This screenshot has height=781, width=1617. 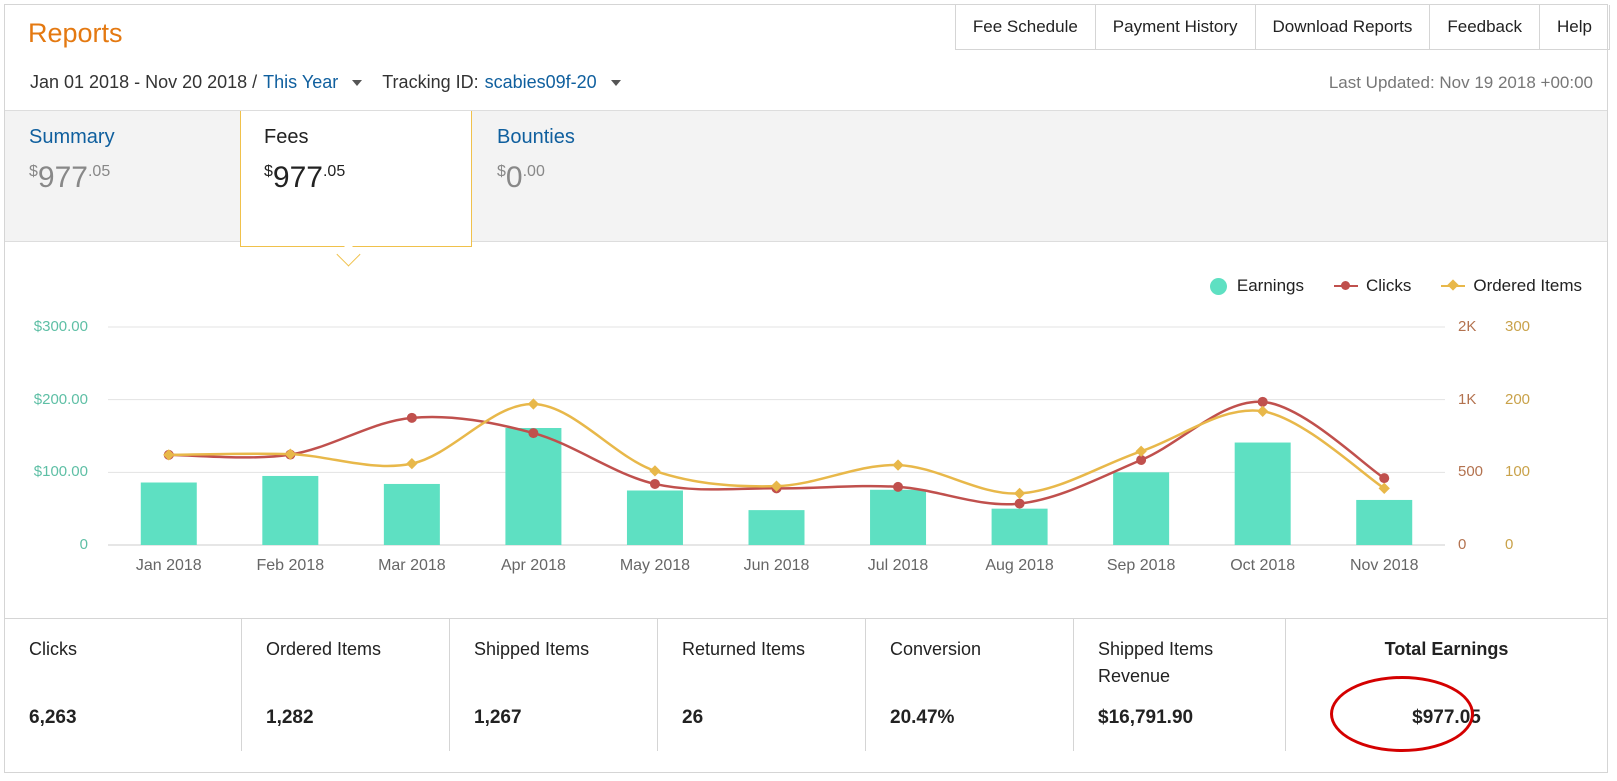 I want to click on help-link: Help, so click(x=1574, y=26).